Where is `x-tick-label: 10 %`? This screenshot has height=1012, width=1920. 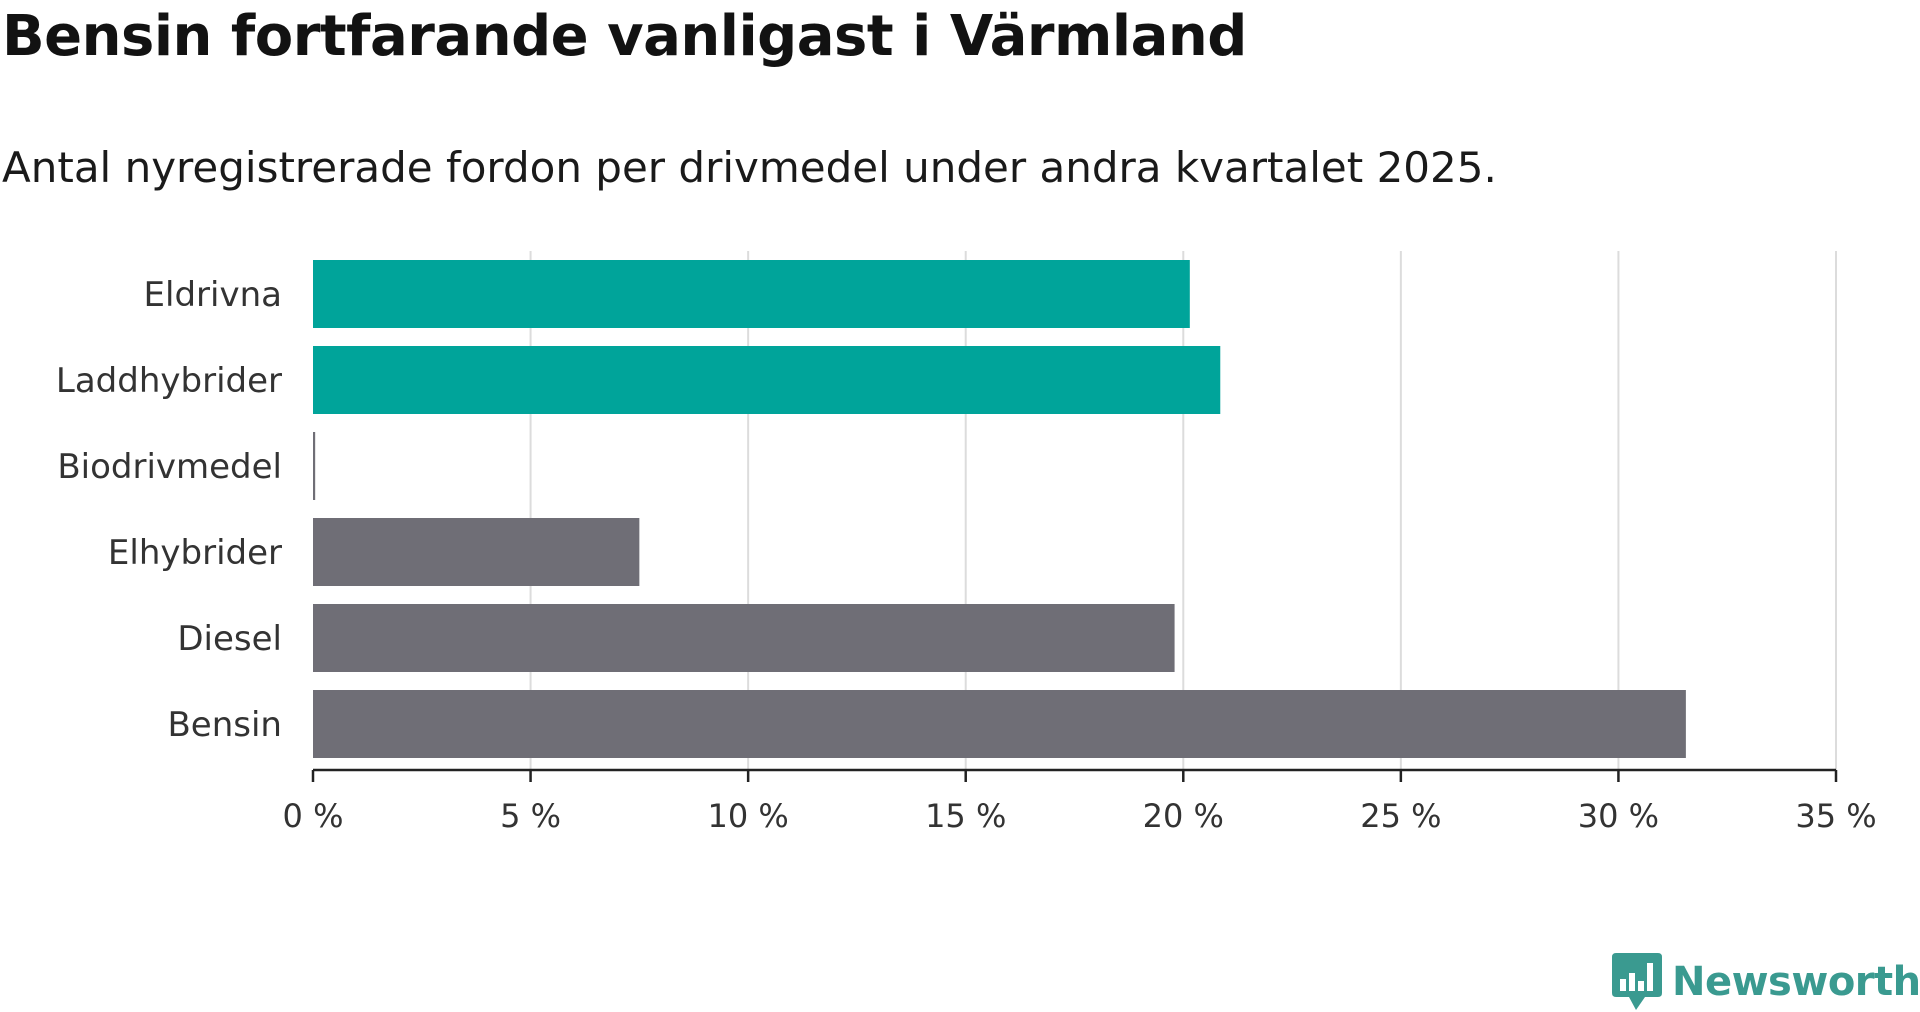 x-tick-label: 10 % is located at coordinates (747, 816).